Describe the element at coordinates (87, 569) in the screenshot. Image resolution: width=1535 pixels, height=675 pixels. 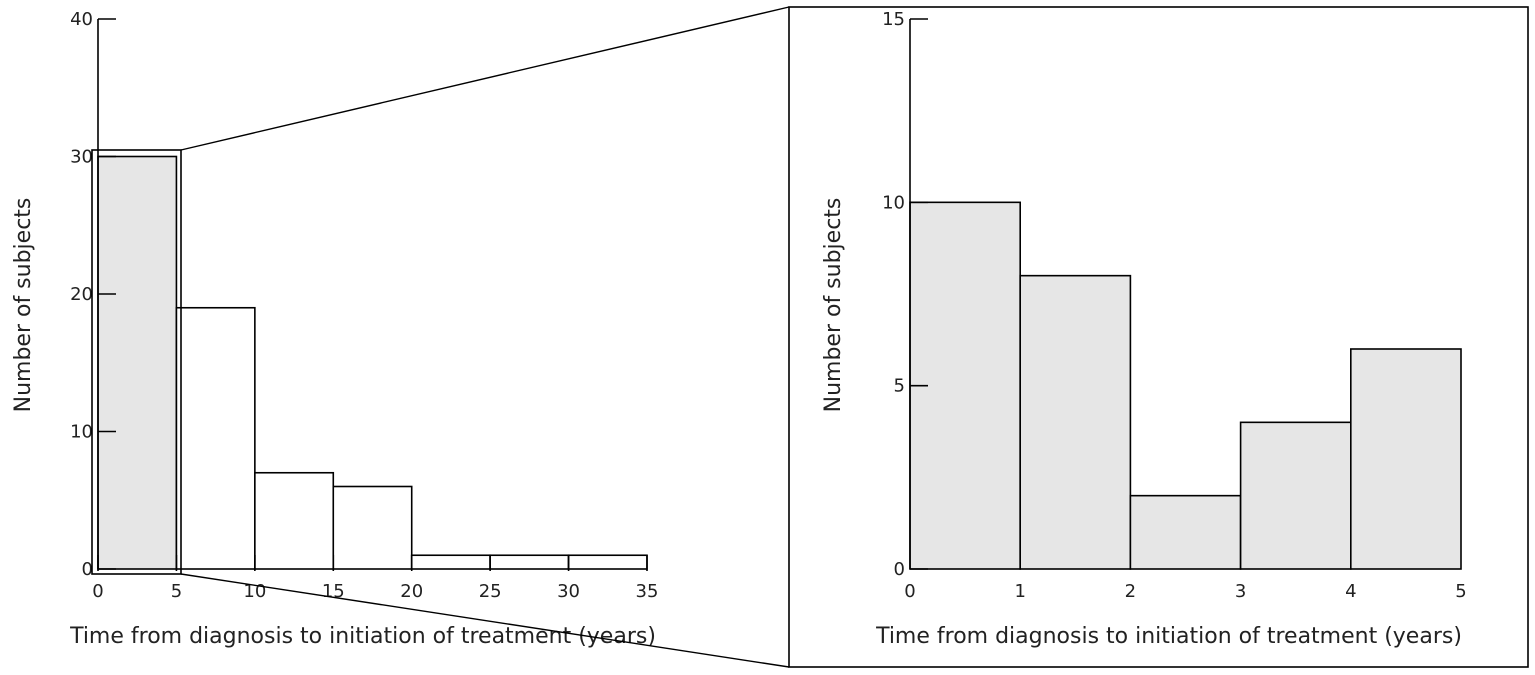
I see `left-y-tick-label: 0` at that location.